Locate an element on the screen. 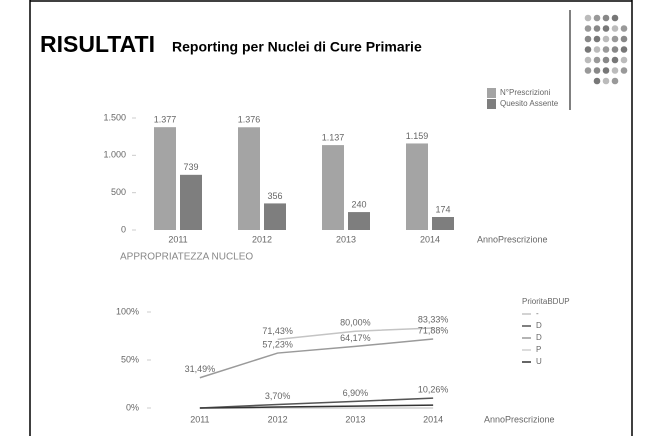 This screenshot has width=652, height=436. legend-label: N°Prescrizioni is located at coordinates (525, 92).